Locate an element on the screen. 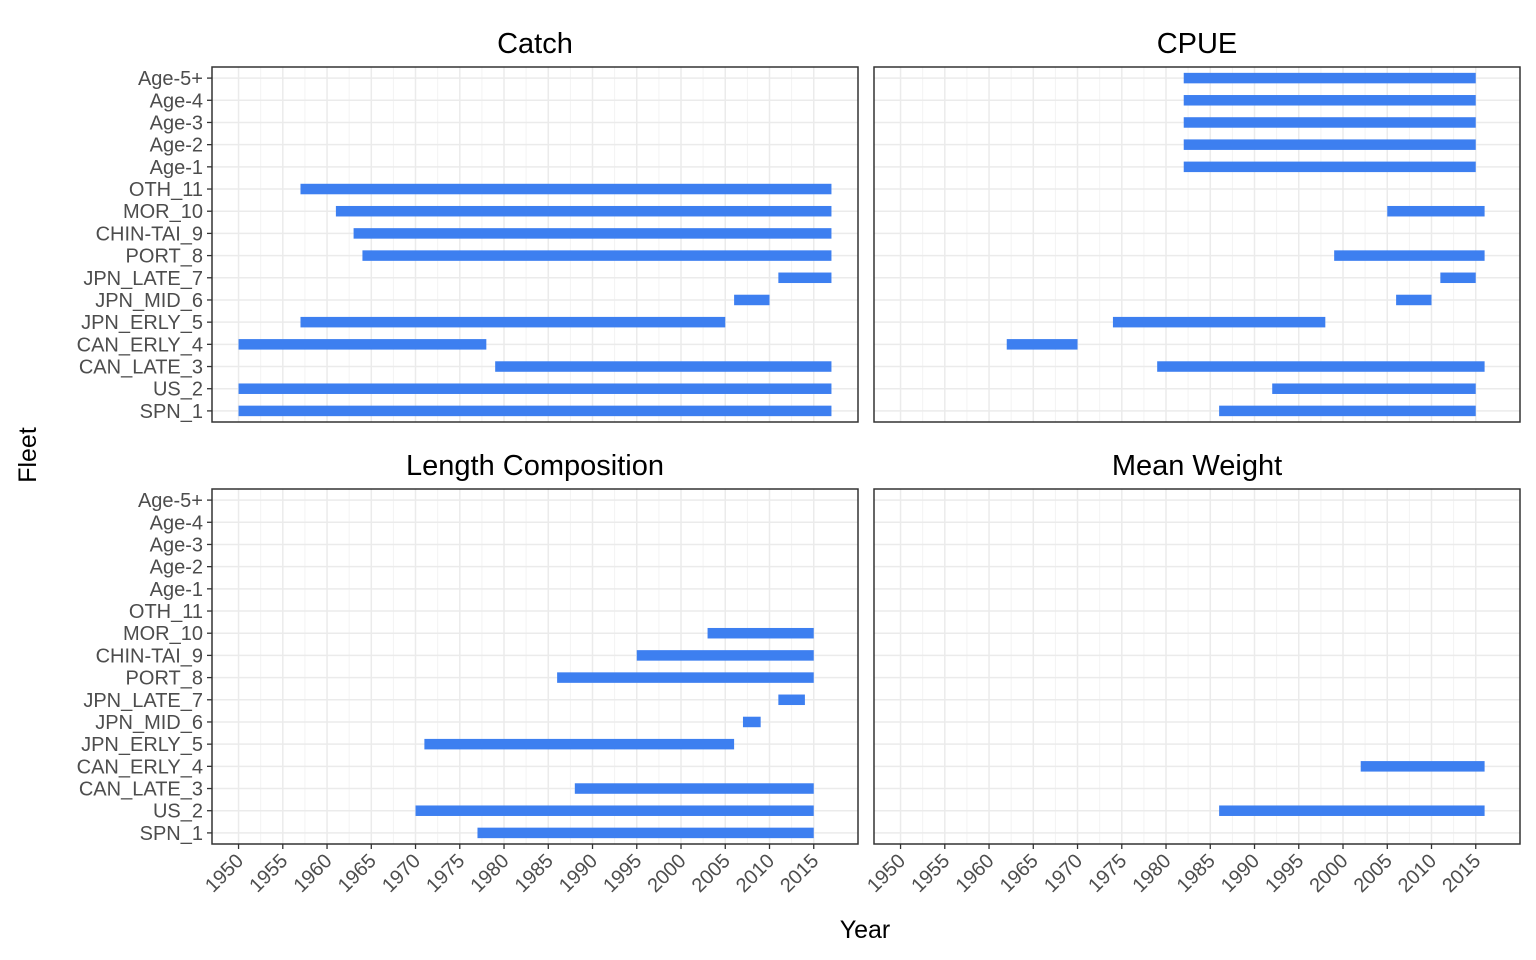 Image resolution: width=1536 pixels, height=960 pixels. x-axis-title: Year is located at coordinates (865, 930).